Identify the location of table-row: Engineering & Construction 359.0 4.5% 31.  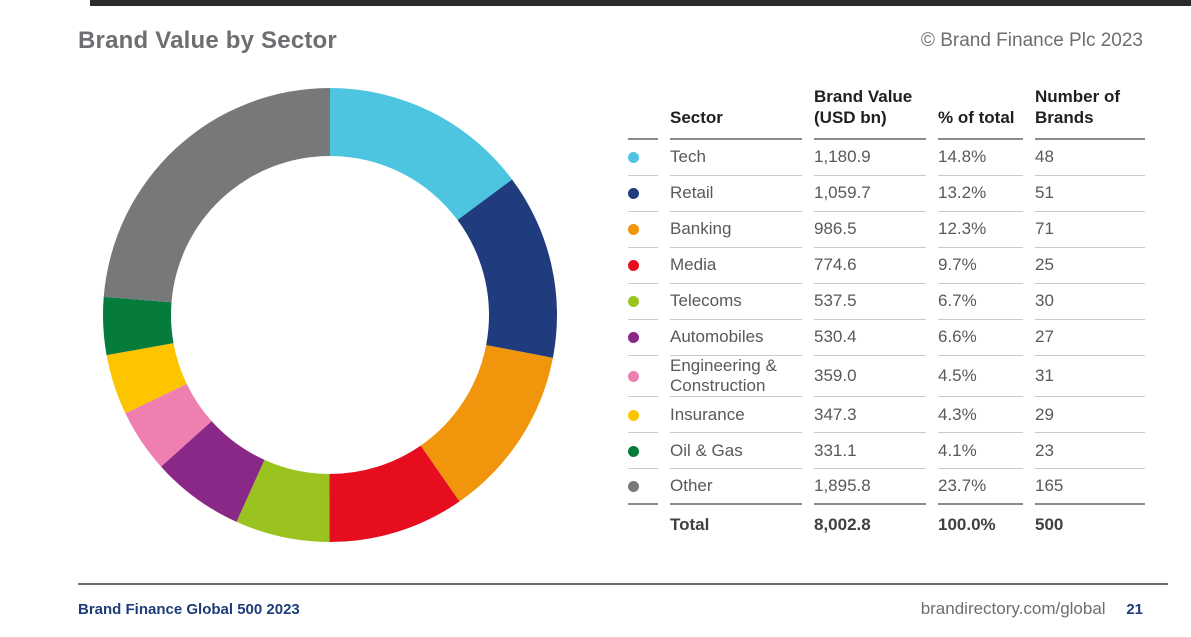
(886, 377).